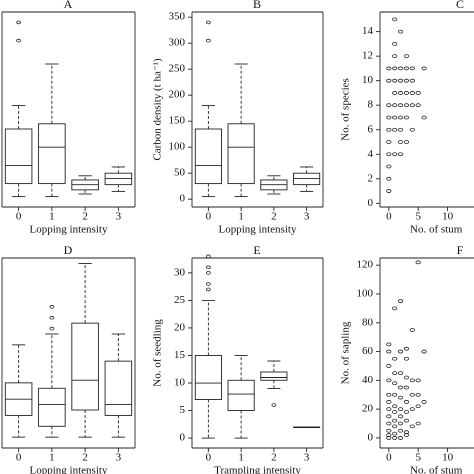  I want to click on y-tick-label: 50, so click(180, 173).